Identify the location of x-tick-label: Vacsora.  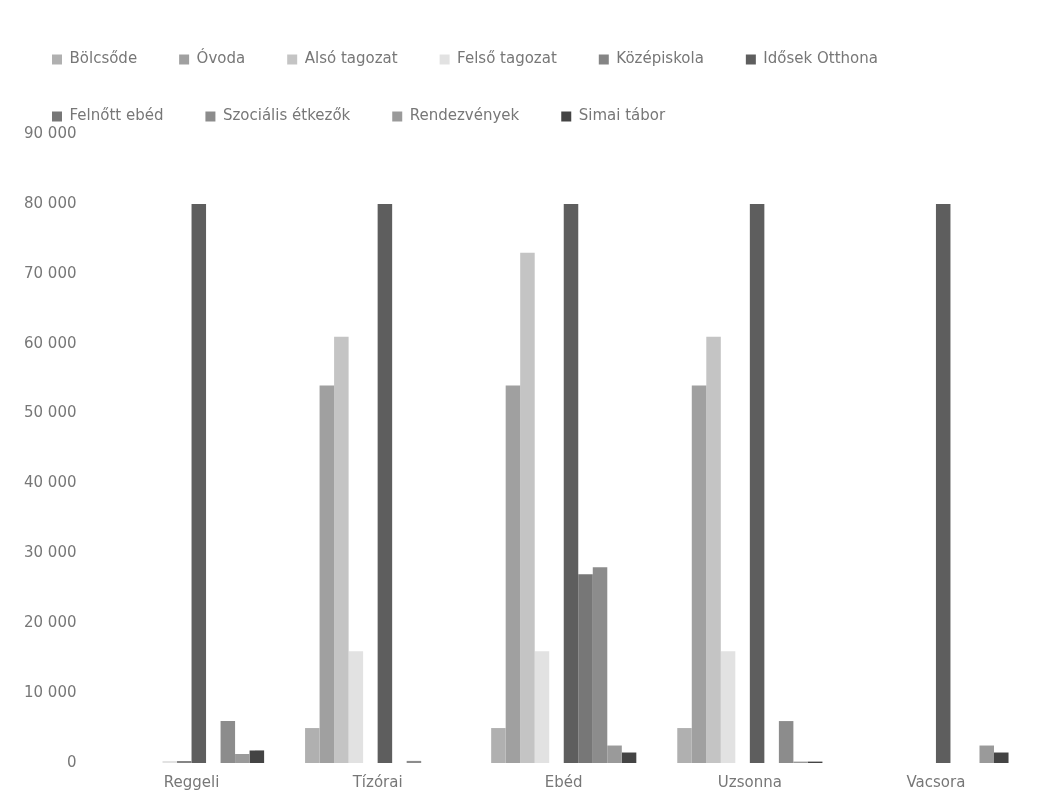
(936, 781).